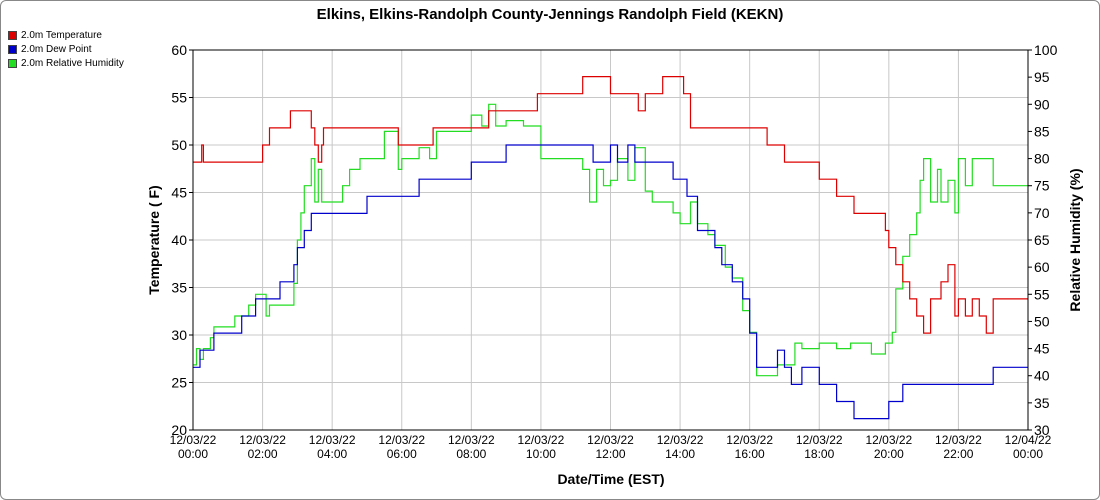  Describe the element at coordinates (1046, 50) in the screenshot. I see `y2-tick-label: 100` at that location.